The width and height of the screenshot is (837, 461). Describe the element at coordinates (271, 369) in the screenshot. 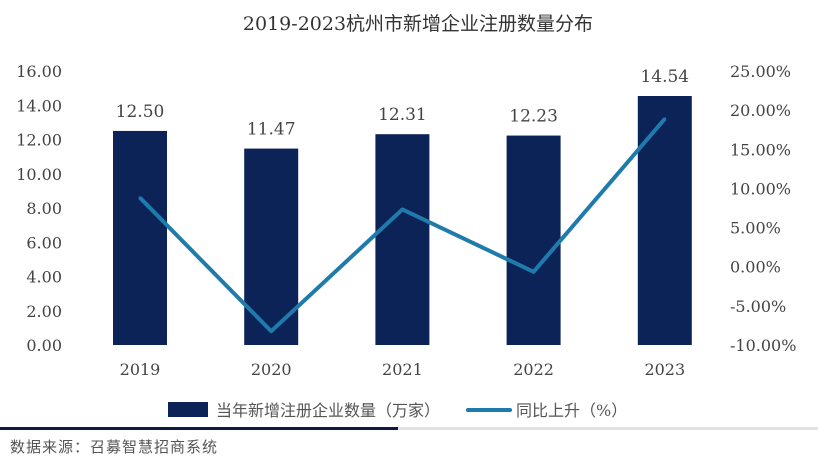

I see `category-label: 2020` at that location.